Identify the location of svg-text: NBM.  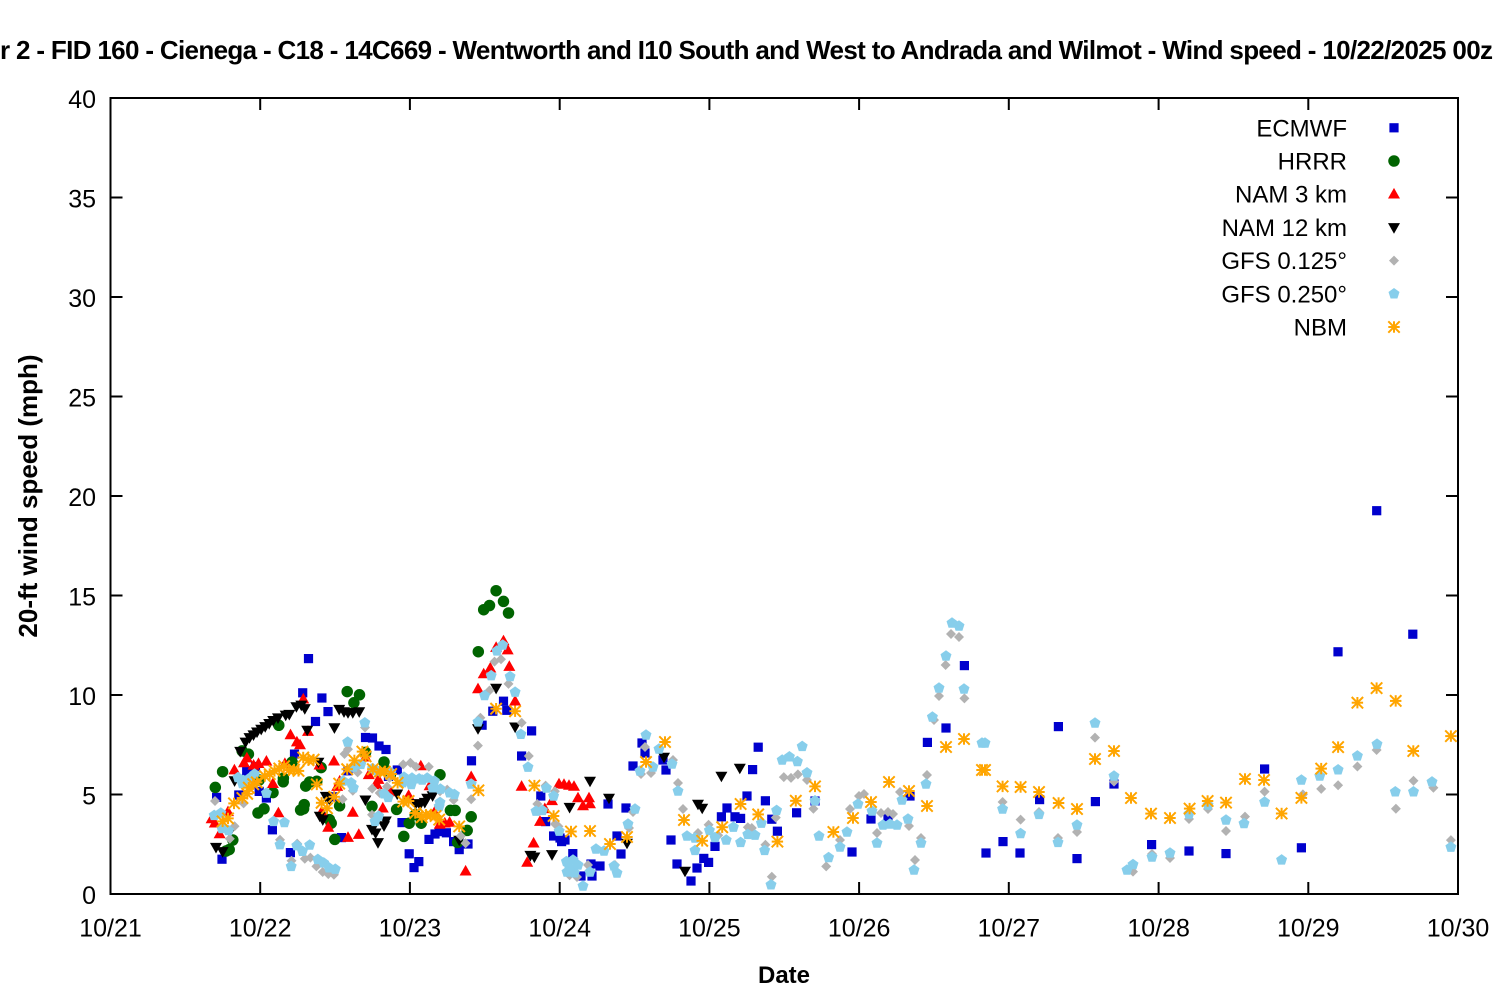
(1320, 328).